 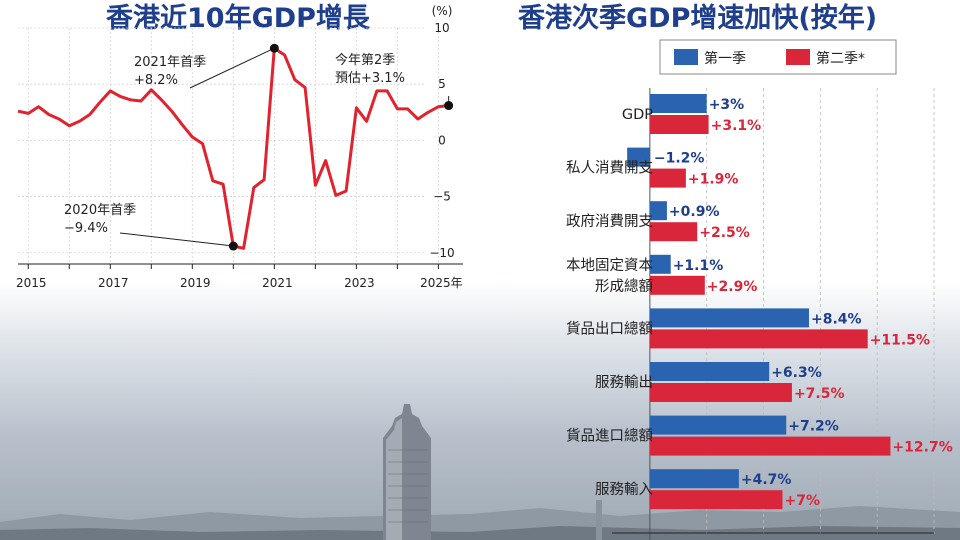 I want to click on category-label: 本地固定資本, so click(x=609, y=265).